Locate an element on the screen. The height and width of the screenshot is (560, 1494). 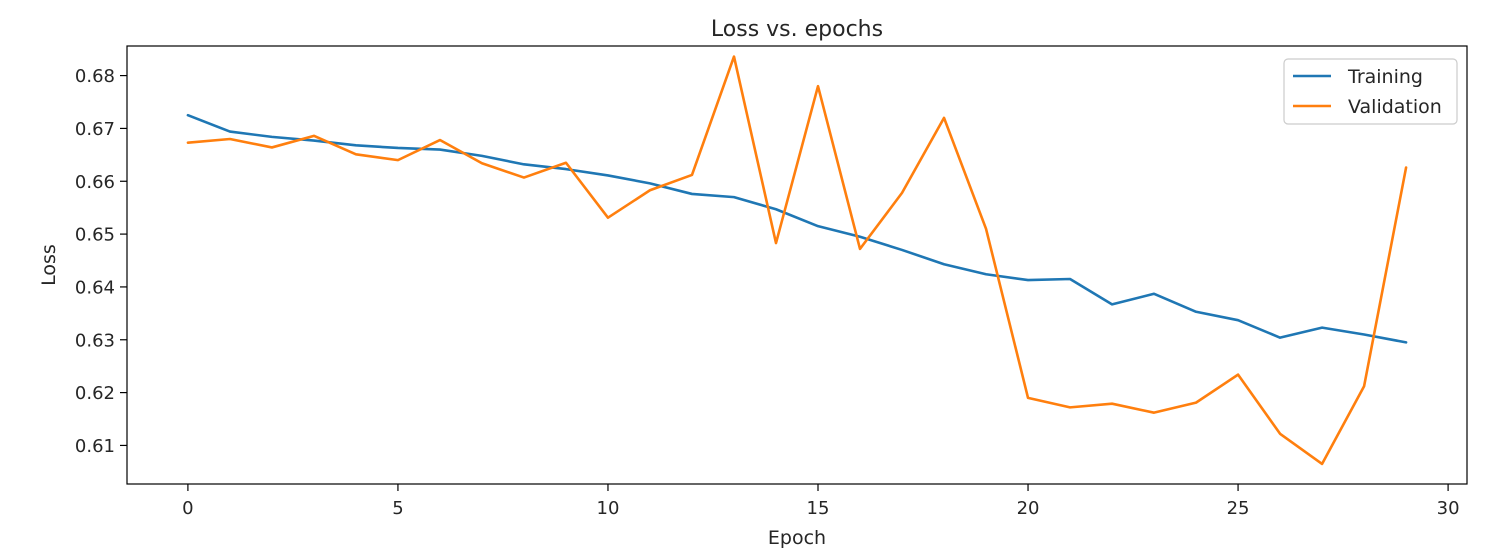
y-tick-label: 0.66 is located at coordinates (95, 182).